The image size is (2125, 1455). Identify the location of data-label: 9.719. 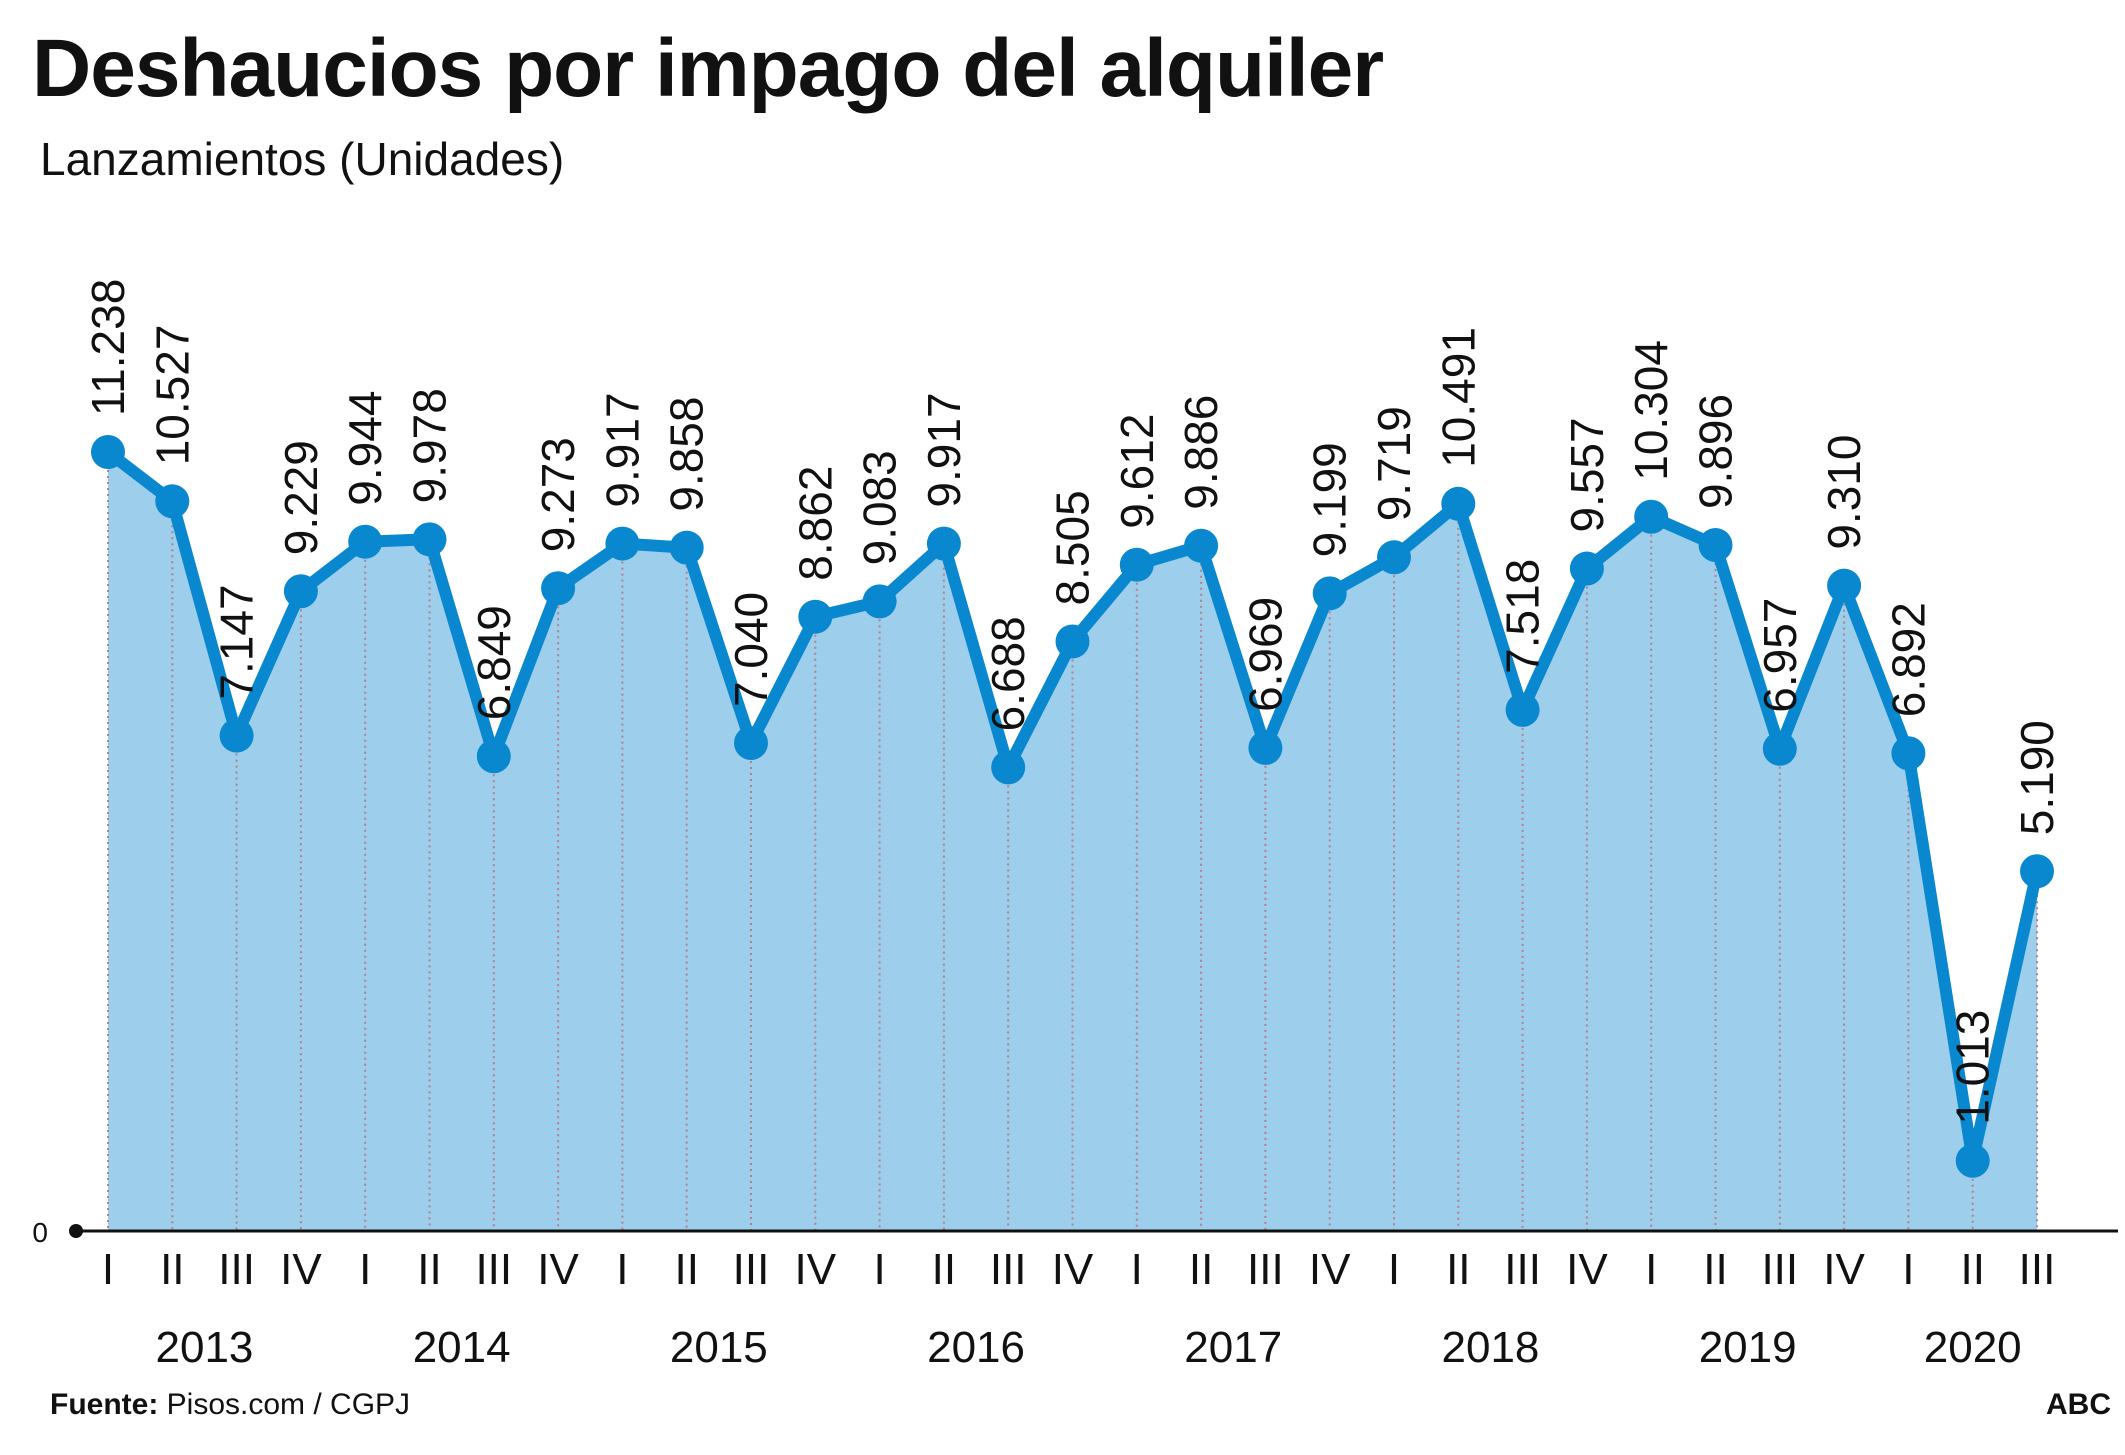
(1394, 463).